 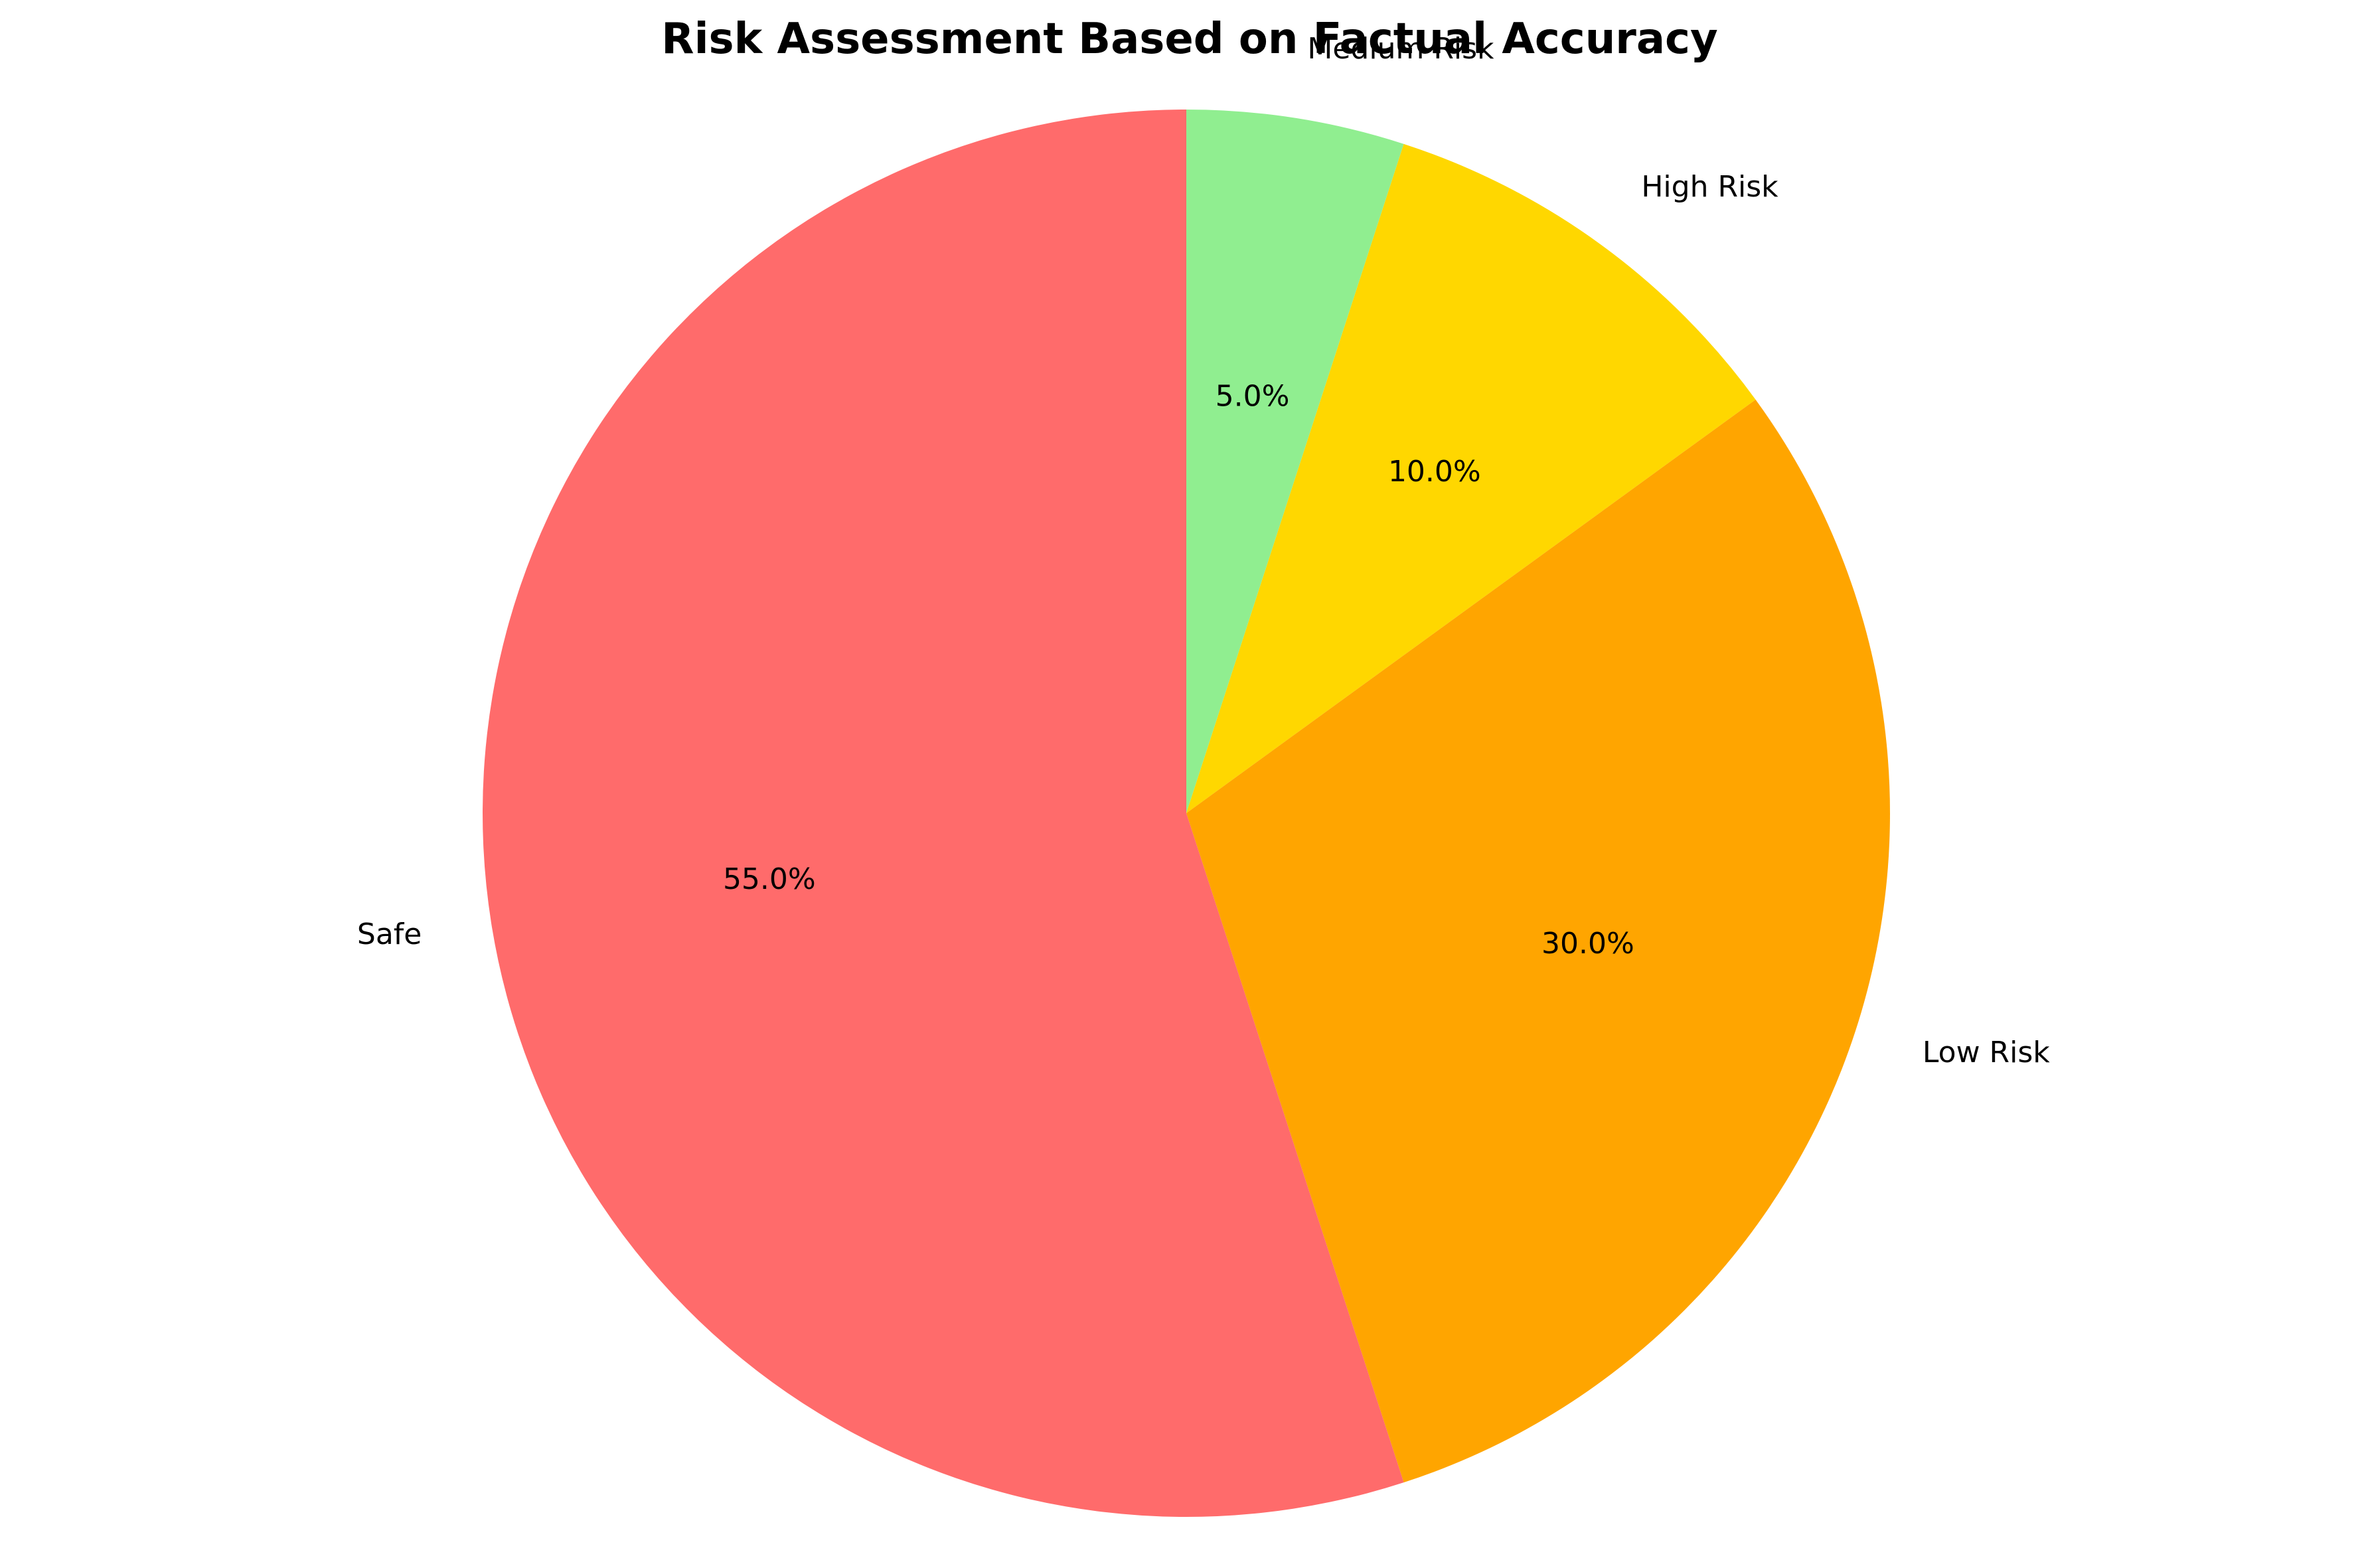 I want to click on slice-label-low-risk: Low Risk, so click(x=1986, y=1053).